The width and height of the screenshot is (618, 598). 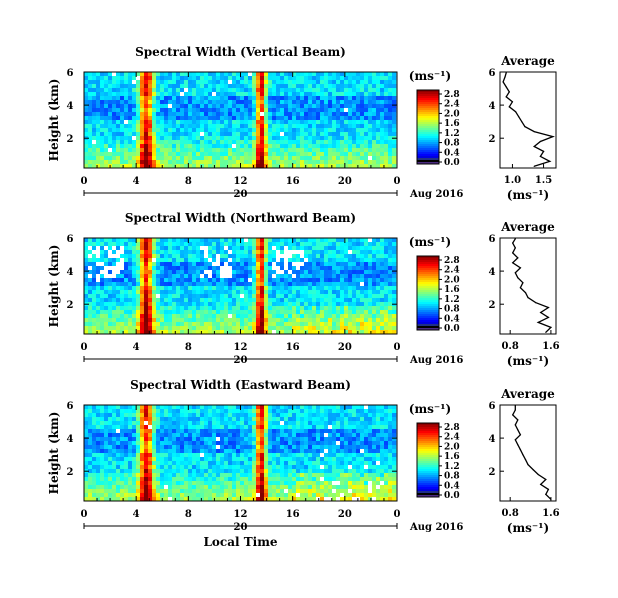 I want to click on profile-y-tick-label: 6, so click(x=492, y=406).